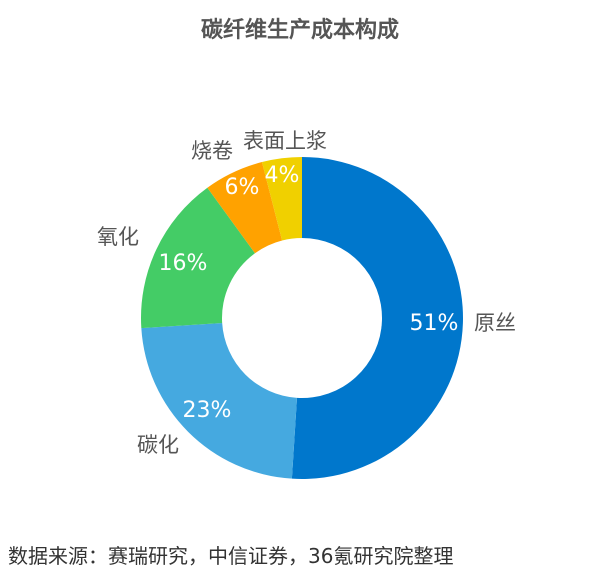  Describe the element at coordinates (183, 263) in the screenshot. I see `data-label-2: 16%` at that location.